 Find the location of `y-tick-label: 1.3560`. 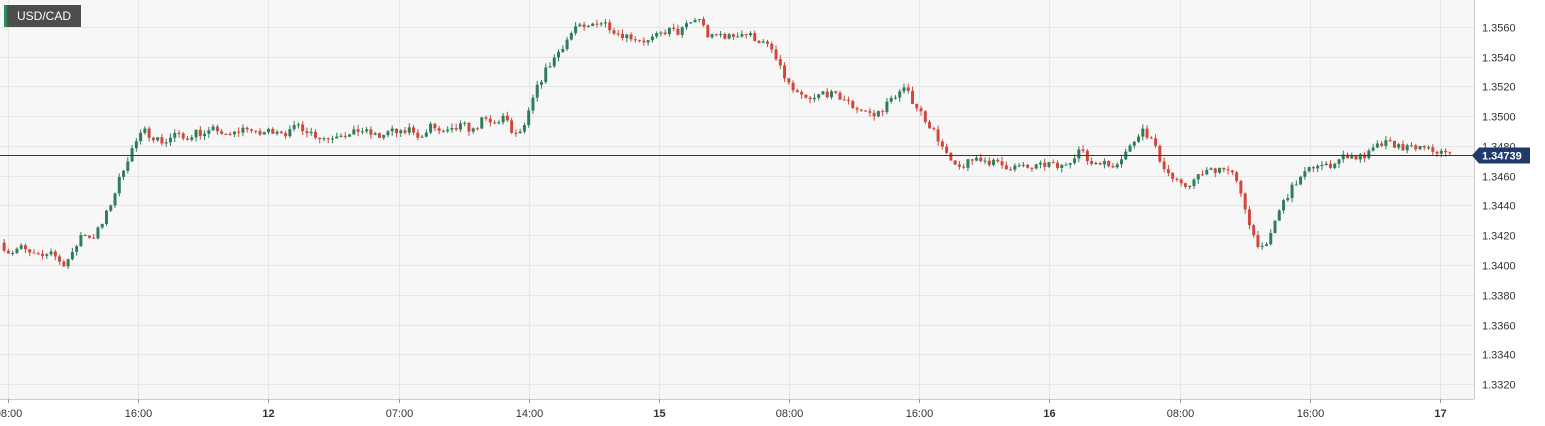

y-tick-label: 1.3560 is located at coordinates (1499, 29).